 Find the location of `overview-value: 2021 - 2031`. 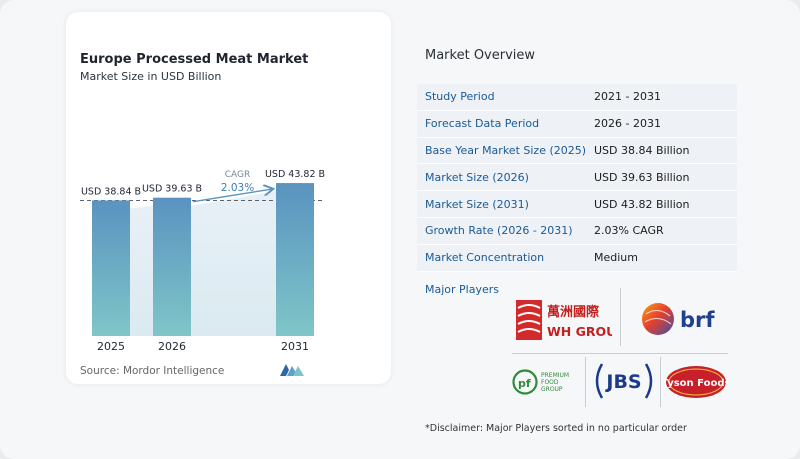

overview-value: 2021 - 2031 is located at coordinates (627, 97).